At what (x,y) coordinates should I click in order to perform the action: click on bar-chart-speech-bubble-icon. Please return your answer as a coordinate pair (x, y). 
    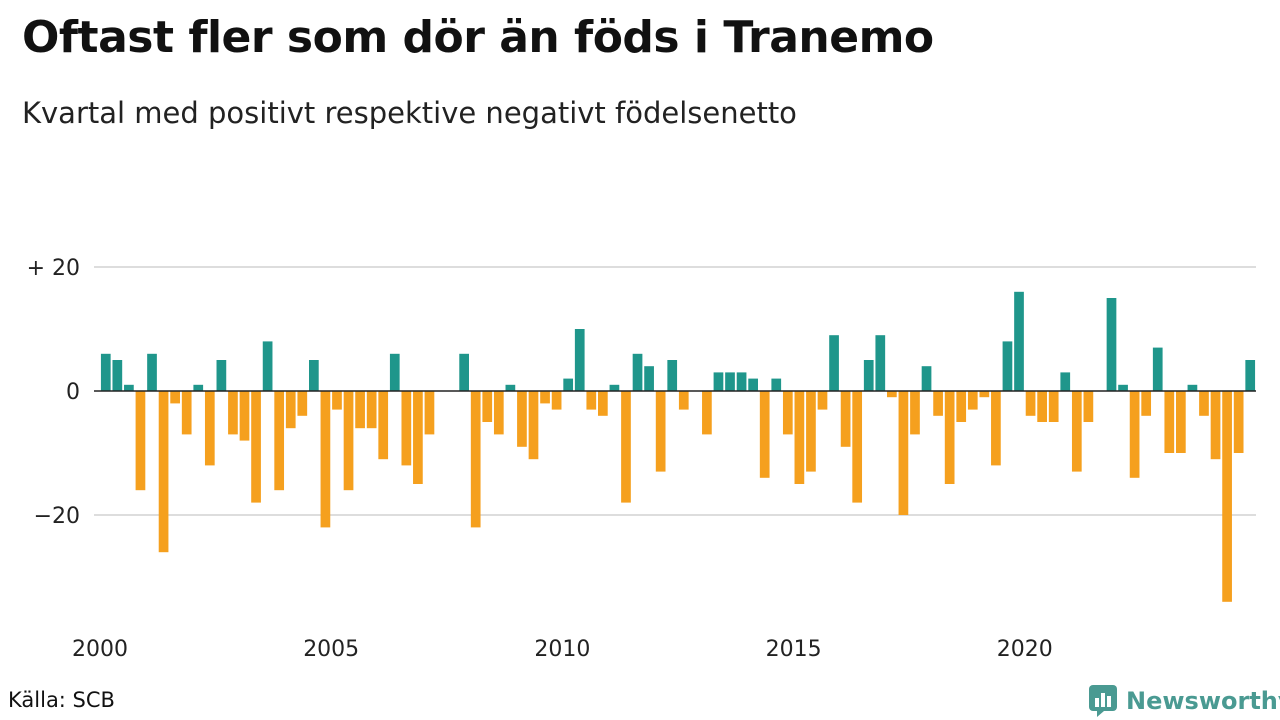
    Looking at the image, I should click on (1103, 701).